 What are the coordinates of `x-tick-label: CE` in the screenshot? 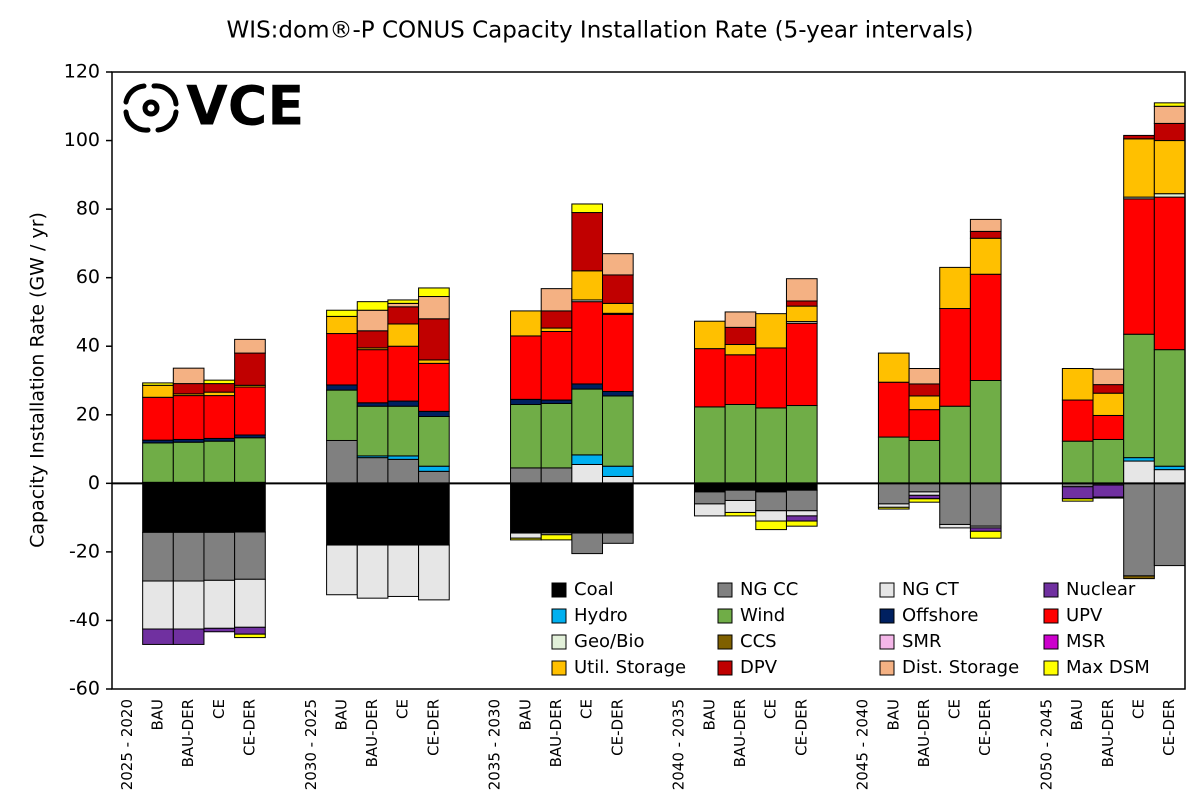 It's located at (955, 709).